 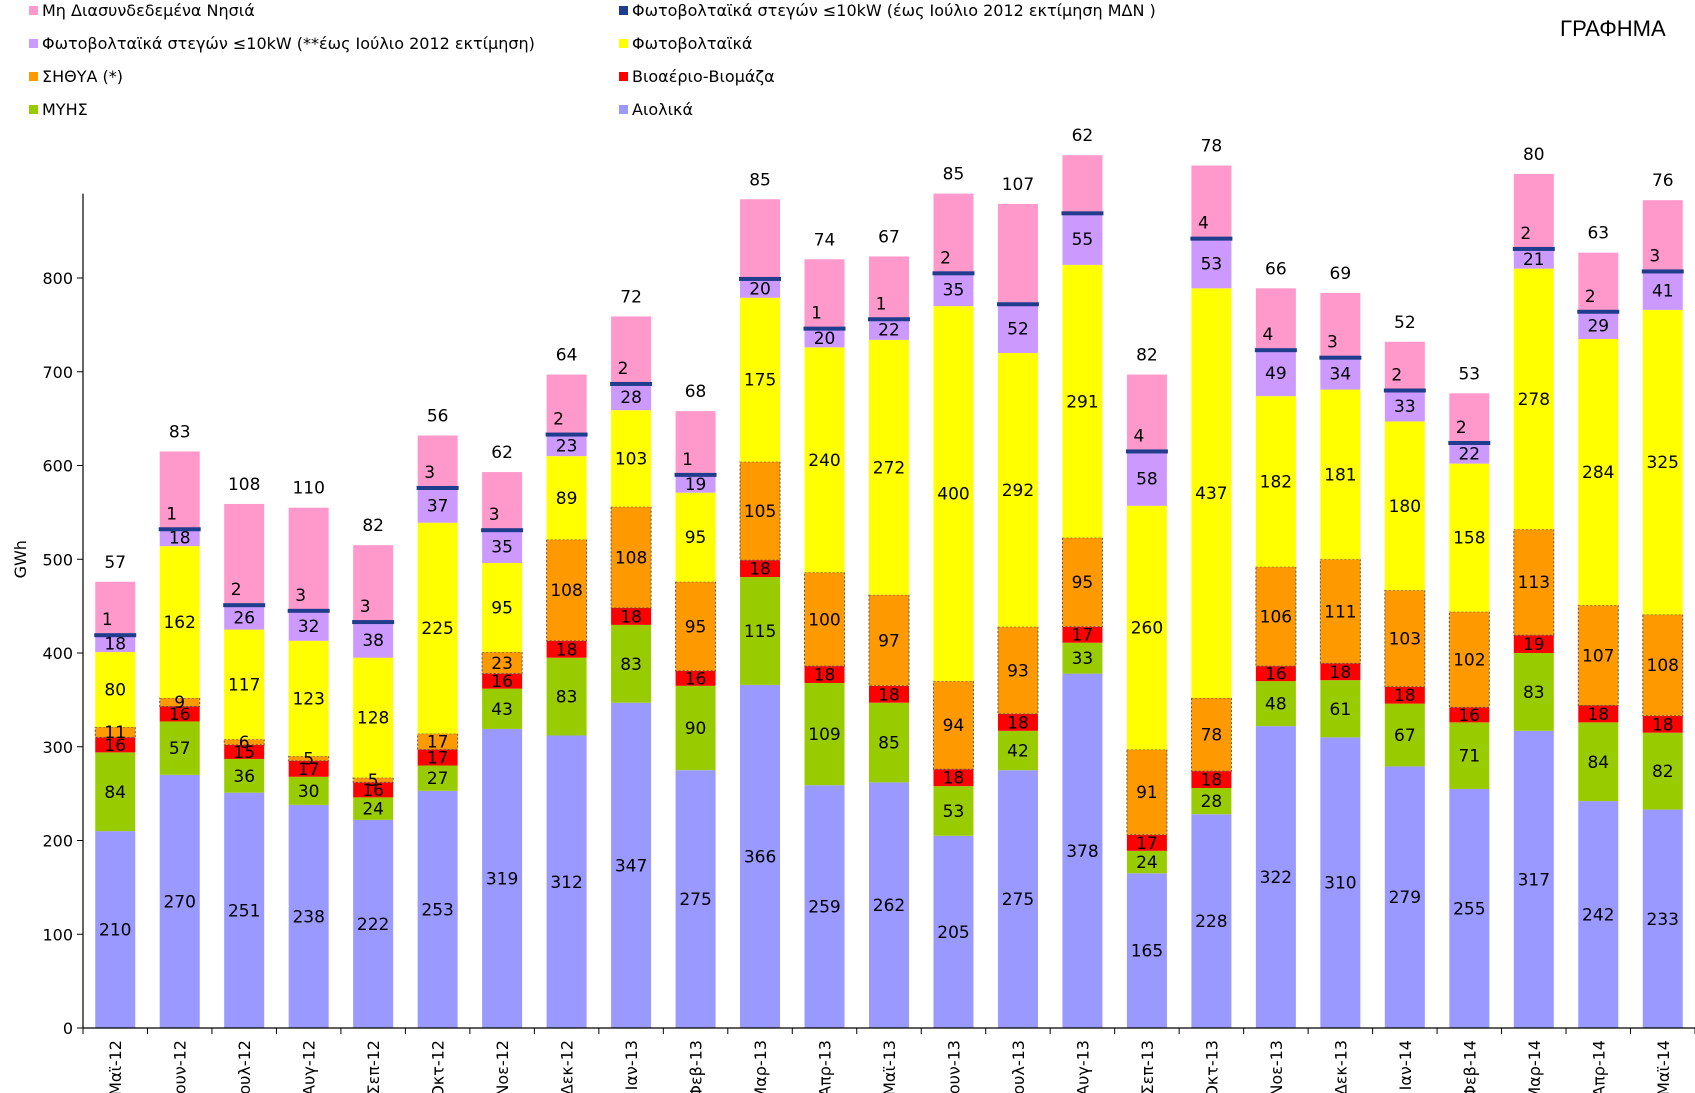 What do you see at coordinates (1598, 656) in the screenshot?
I see `data-label: 107` at bounding box center [1598, 656].